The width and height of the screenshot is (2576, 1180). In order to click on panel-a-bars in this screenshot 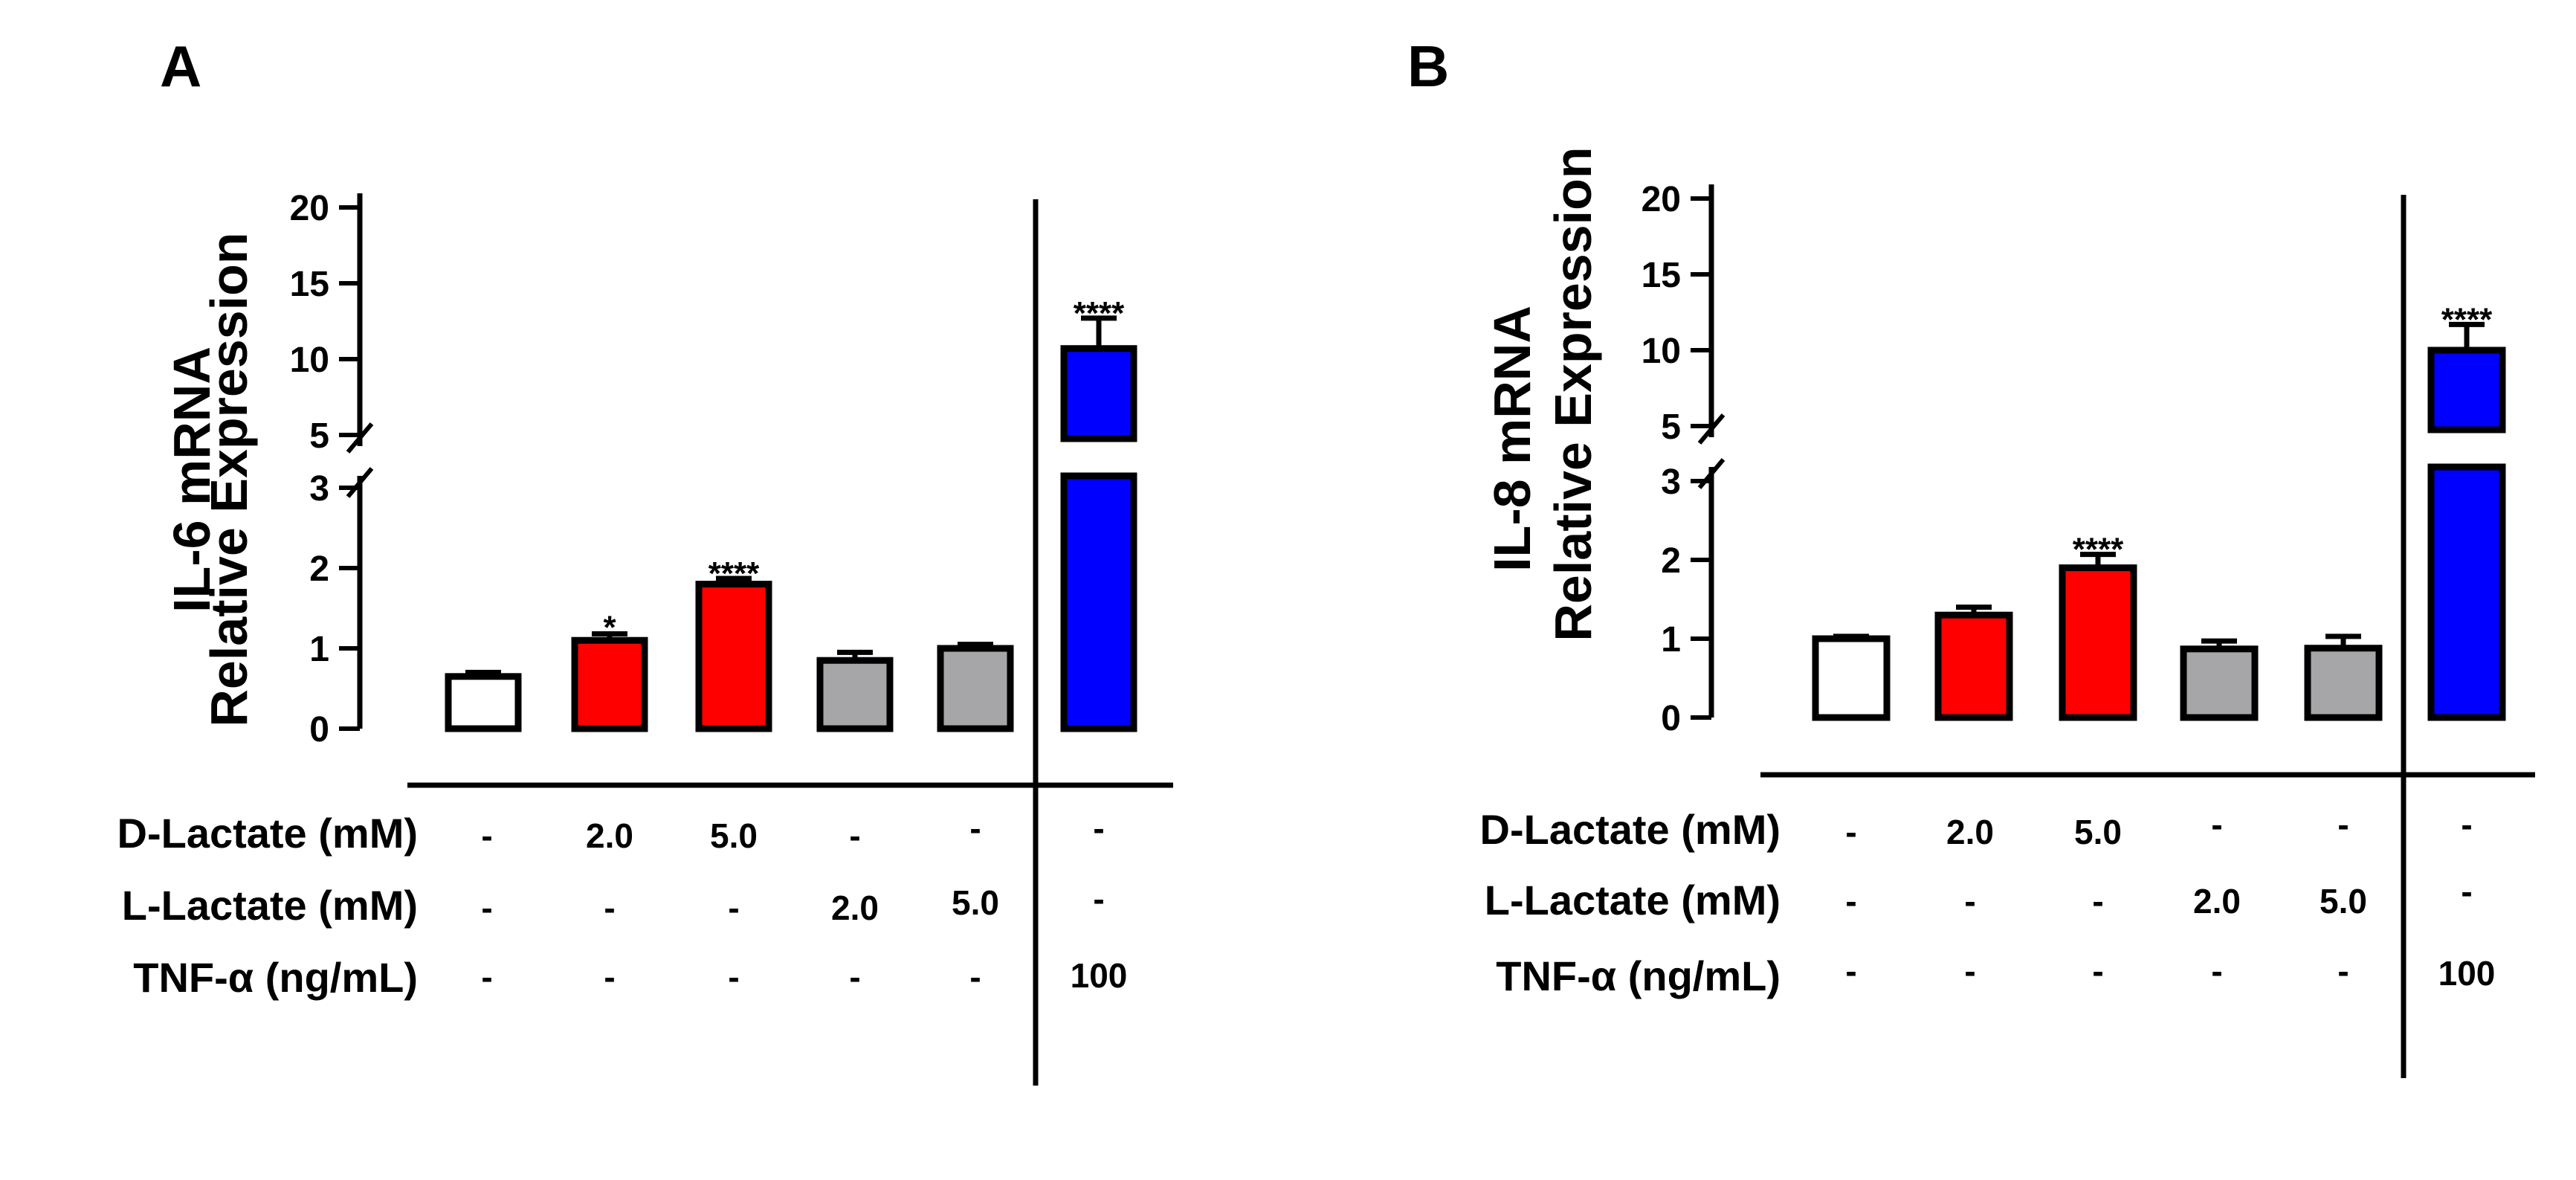, I will do `click(791, 523)`.